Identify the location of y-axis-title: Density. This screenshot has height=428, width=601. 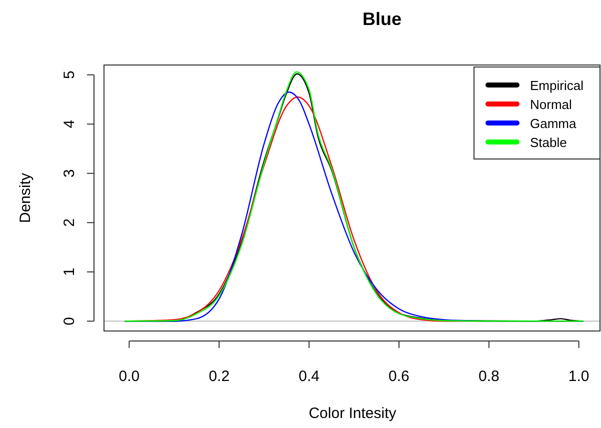
(25, 198).